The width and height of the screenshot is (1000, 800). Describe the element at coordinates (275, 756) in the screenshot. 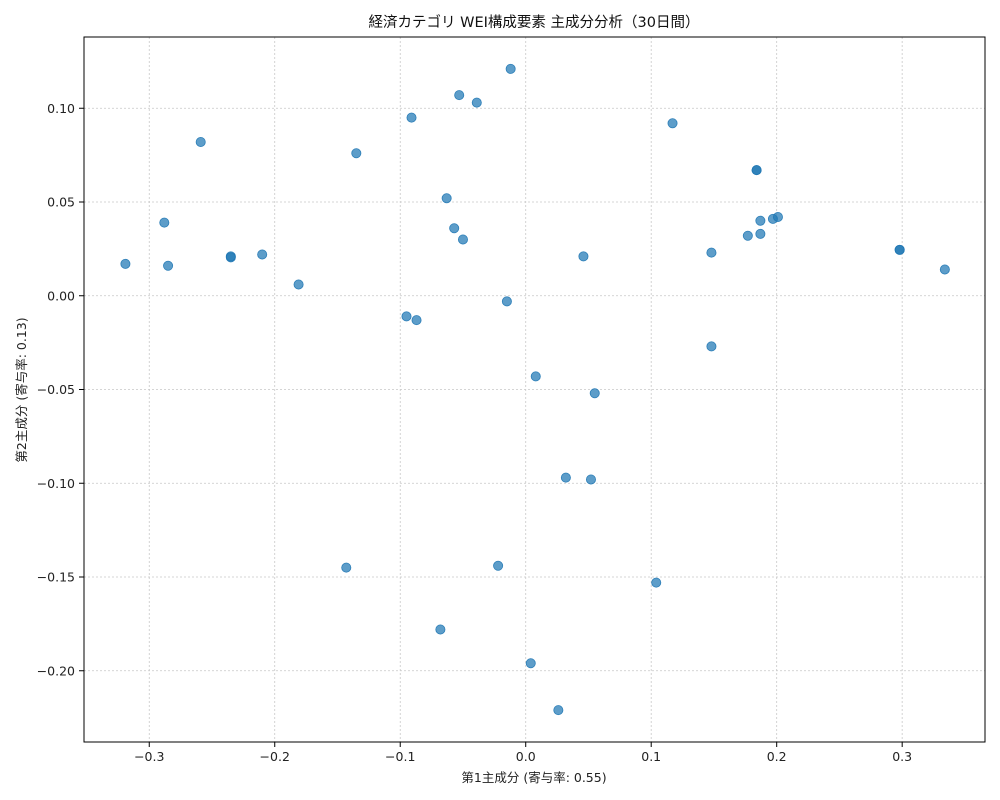

I see `x-tick-label: −0.2` at that location.